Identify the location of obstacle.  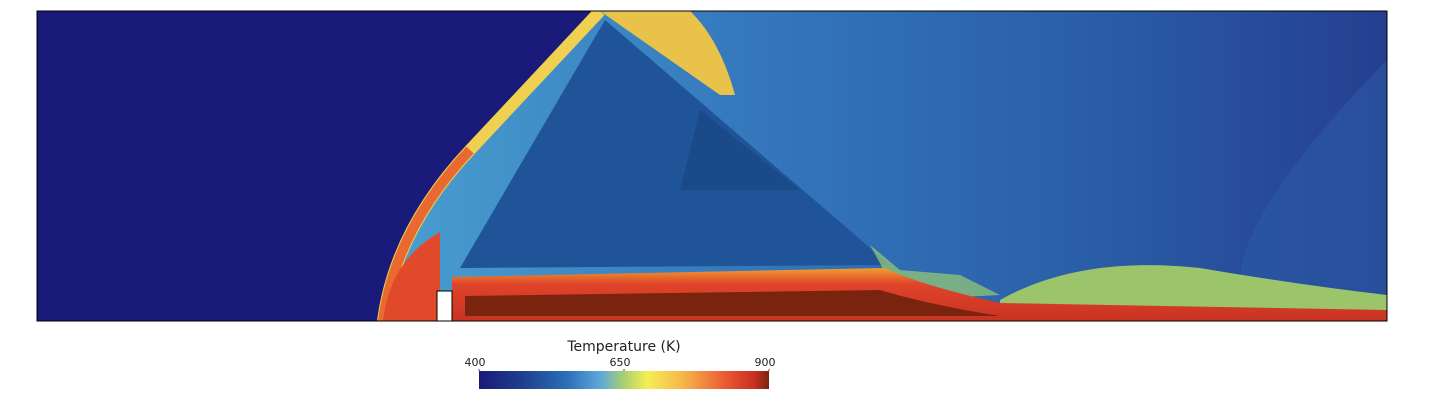
(444, 306).